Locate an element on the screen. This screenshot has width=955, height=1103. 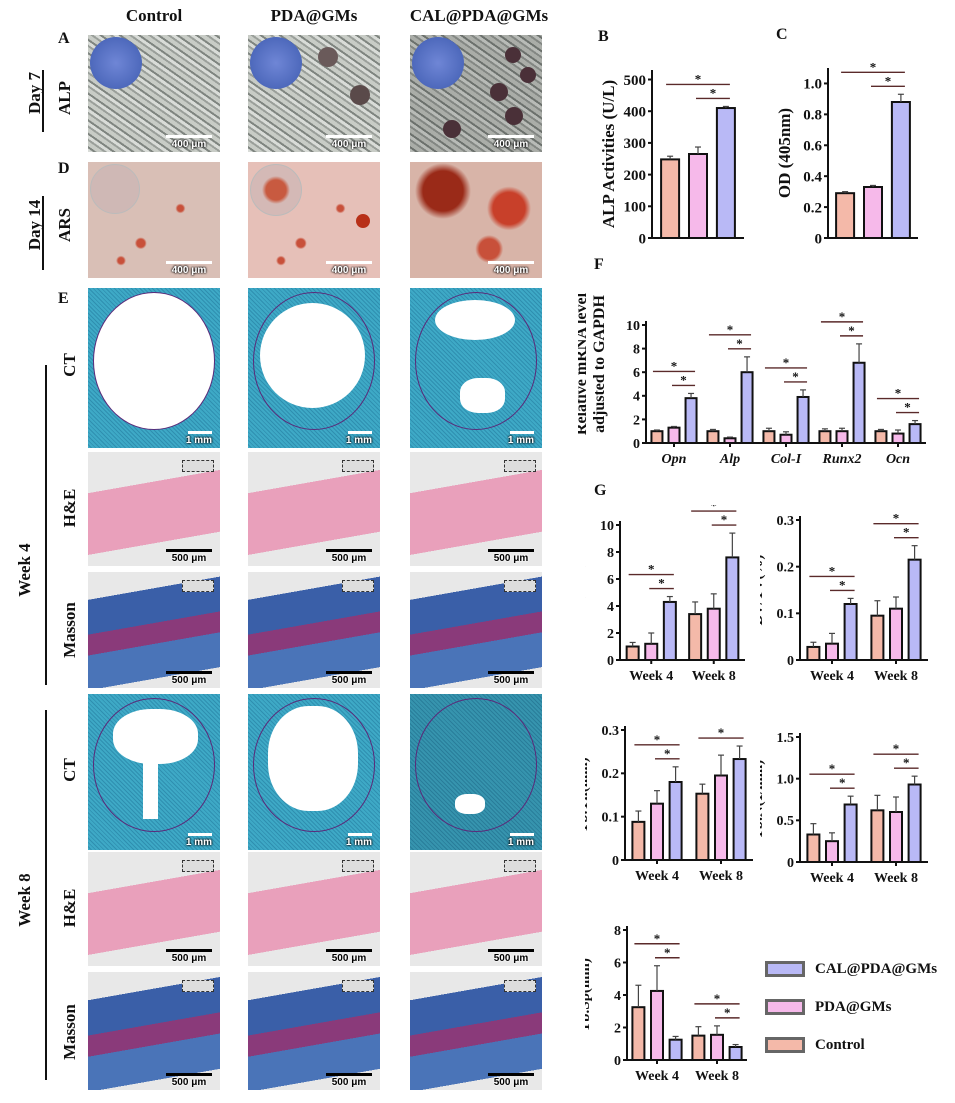
y-axis-label: BV/TV(%) is located at coordinates (763, 590).